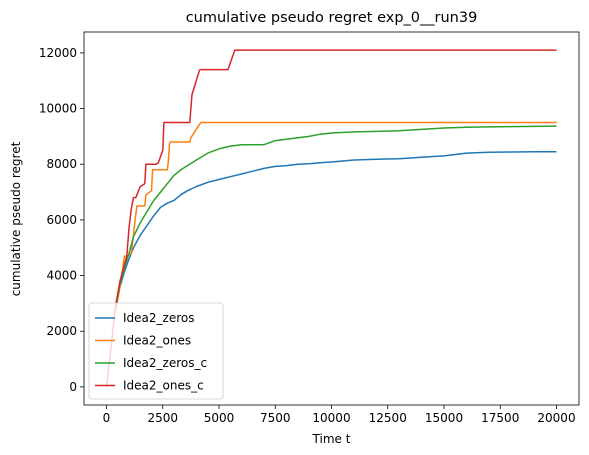 Image resolution: width=589 pixels, height=455 pixels. I want to click on legend-label: Idea2_zeros, so click(158, 318).